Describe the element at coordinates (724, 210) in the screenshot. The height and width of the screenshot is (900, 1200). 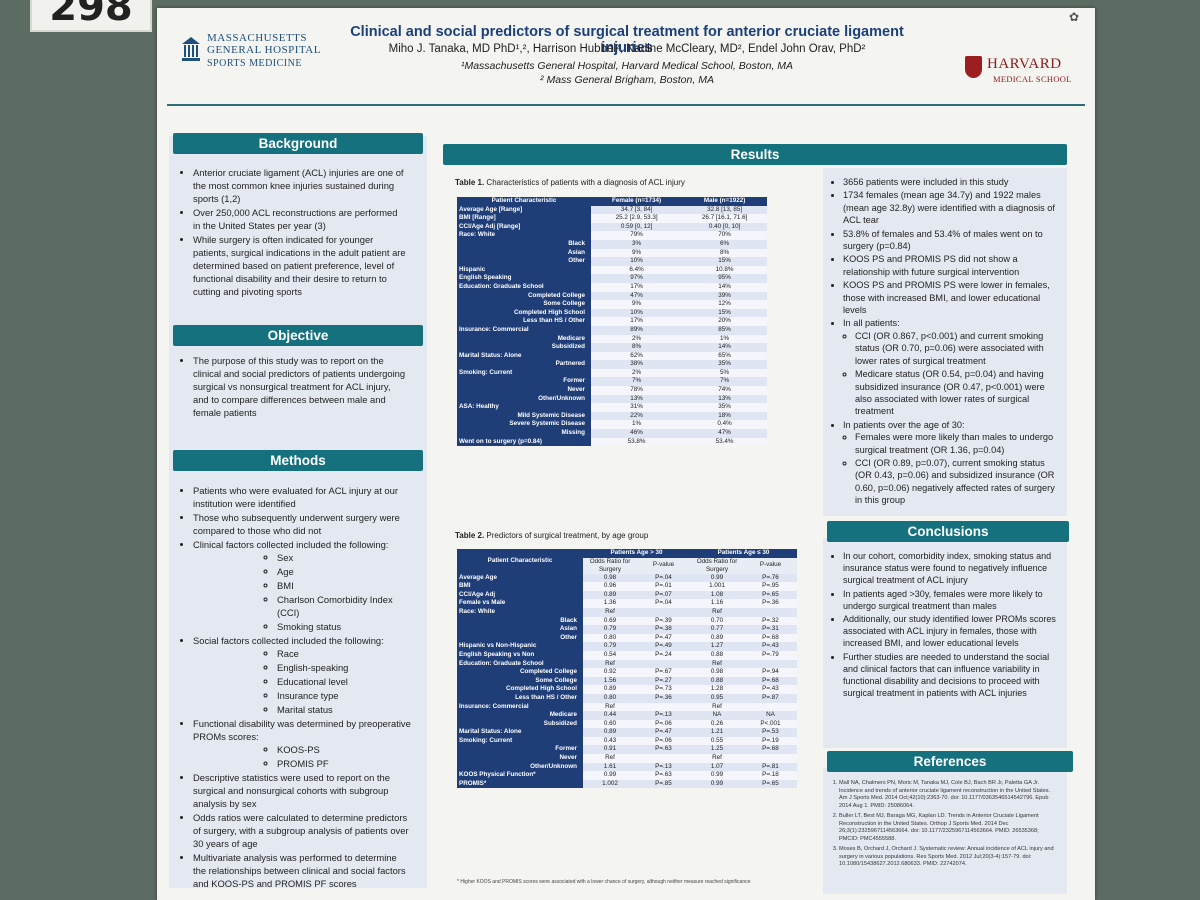
I see `table1-cell: 32.8 [13, 85]` at that location.